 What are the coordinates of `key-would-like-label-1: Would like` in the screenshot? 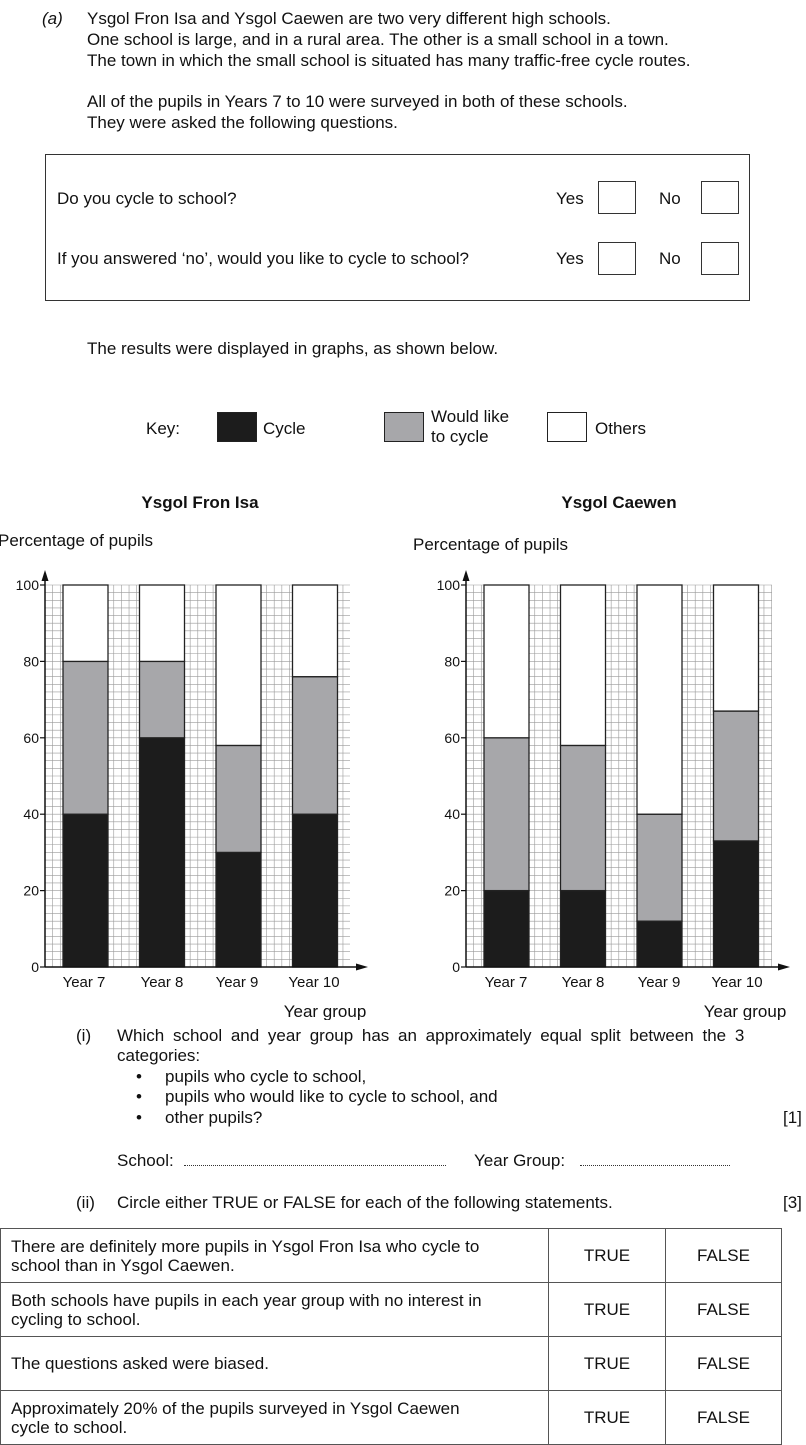 It's located at (470, 416).